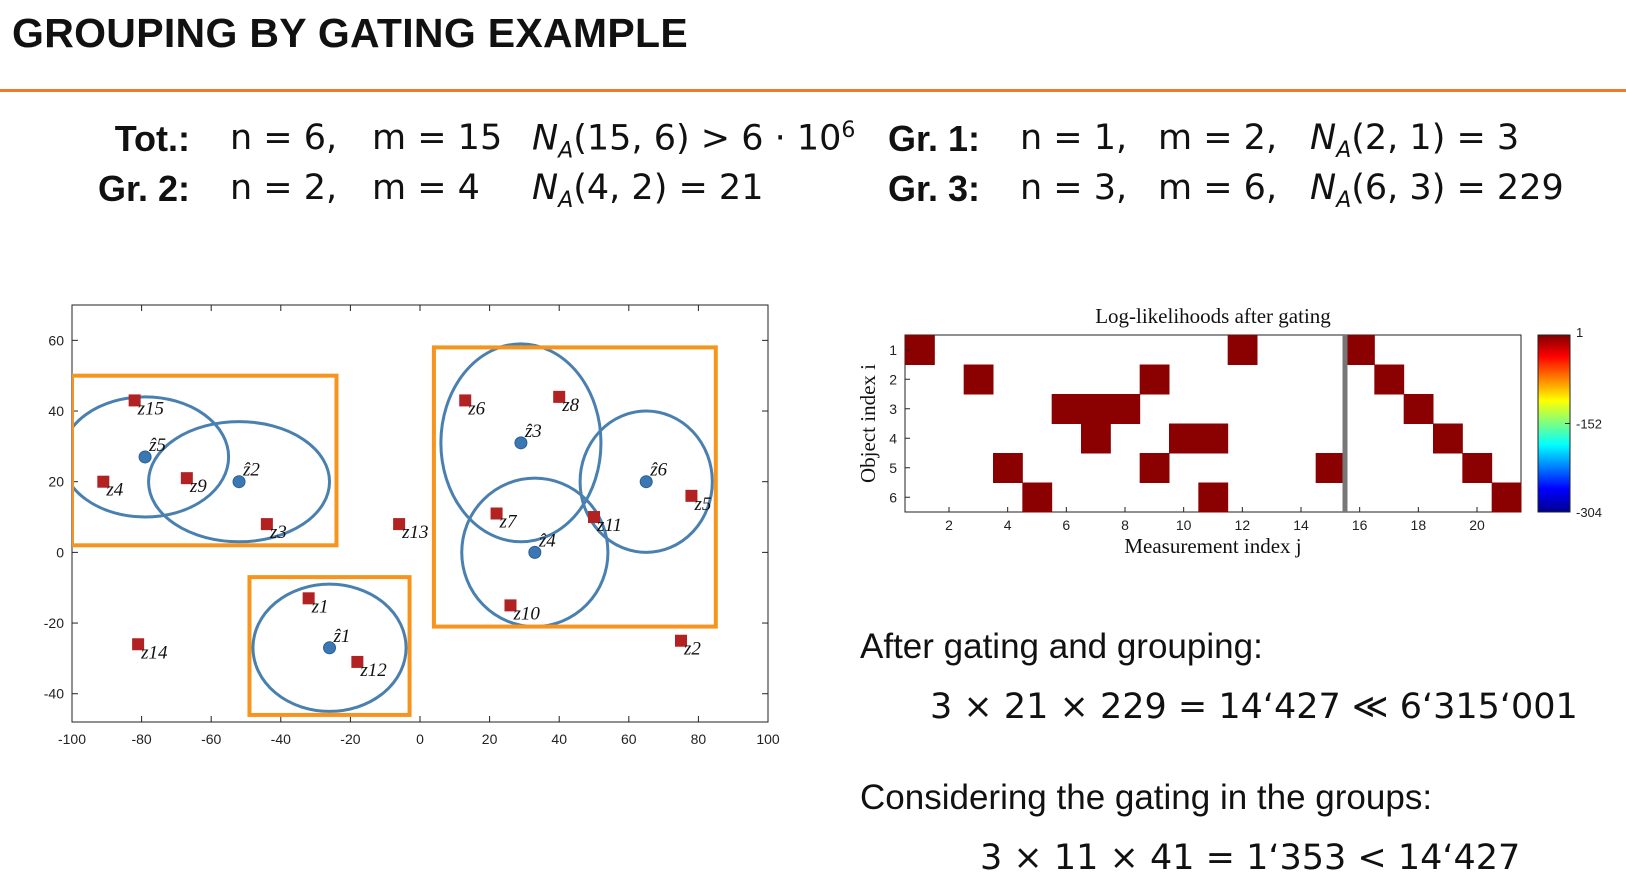 This screenshot has width=1626, height=895. I want to click on x-tick-label: 60, so click(629, 739).